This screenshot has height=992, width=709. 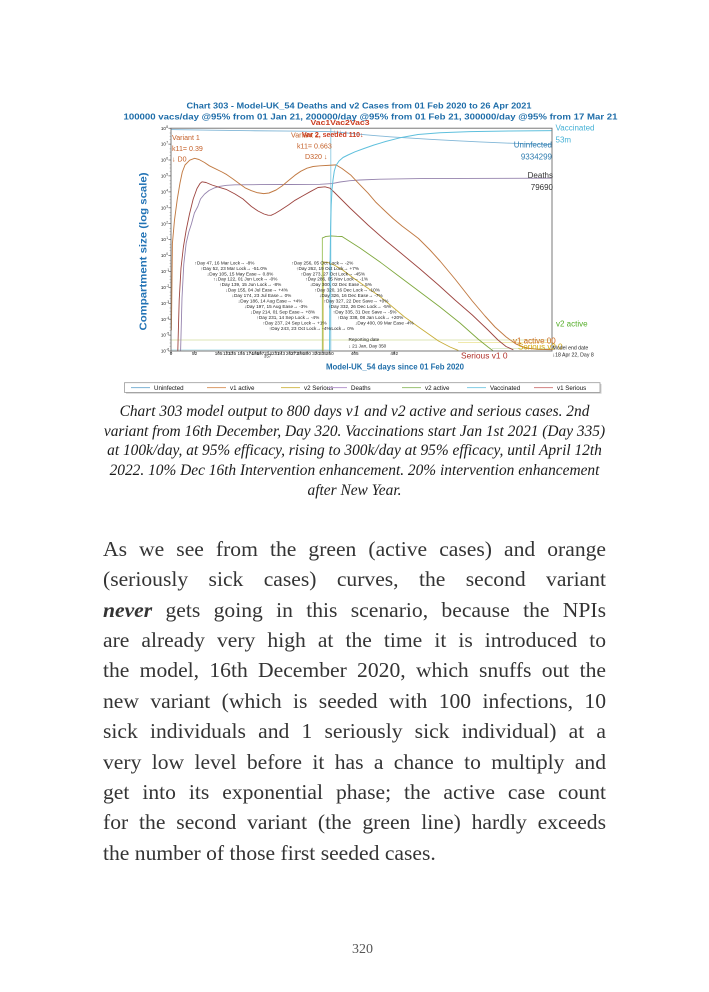 What do you see at coordinates (368, 346) in the screenshot?
I see `svg-text: ↓ 21 Jan, Day 350` at bounding box center [368, 346].